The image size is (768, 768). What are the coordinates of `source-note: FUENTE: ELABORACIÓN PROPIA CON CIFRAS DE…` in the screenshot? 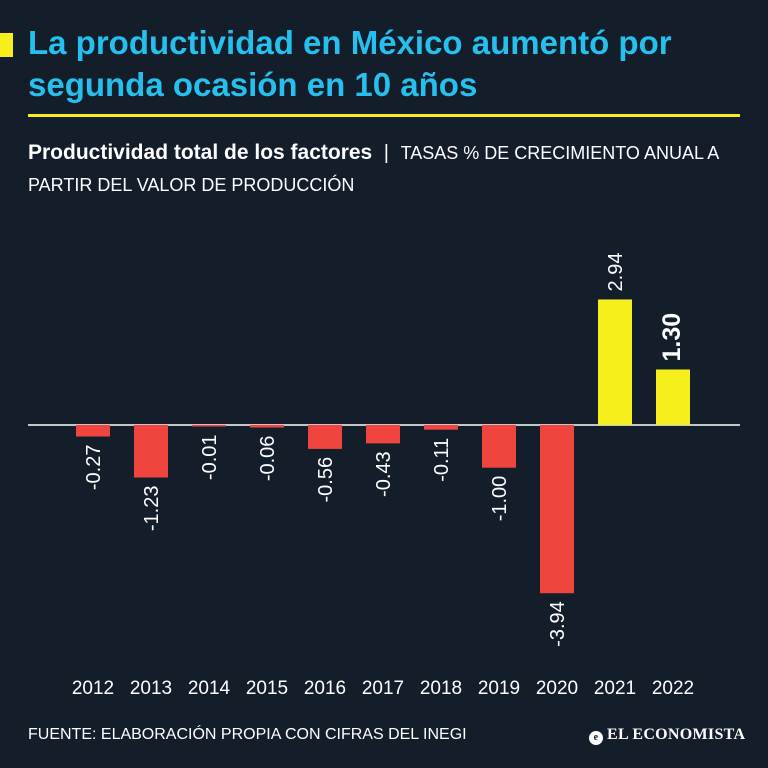 It's located at (247, 734).